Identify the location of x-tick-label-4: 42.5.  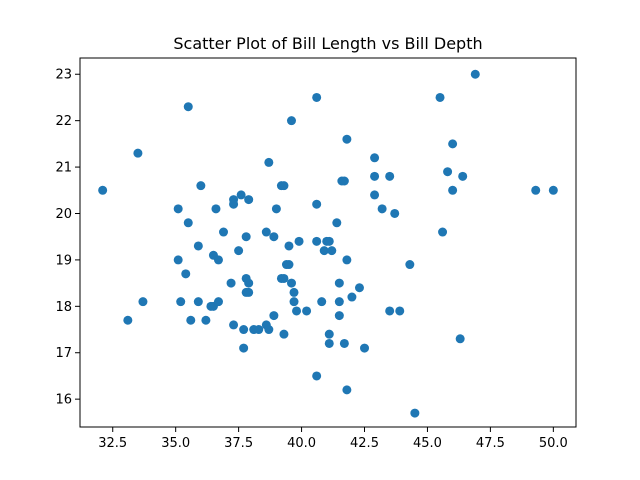
(364, 443).